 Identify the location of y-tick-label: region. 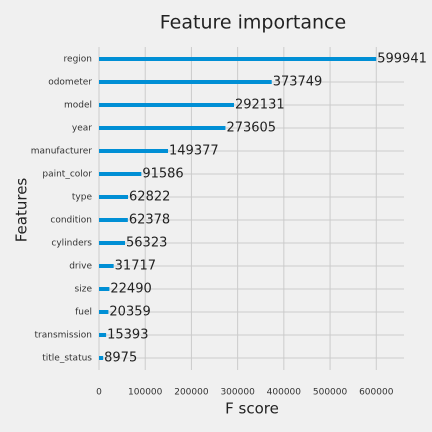
(78, 60).